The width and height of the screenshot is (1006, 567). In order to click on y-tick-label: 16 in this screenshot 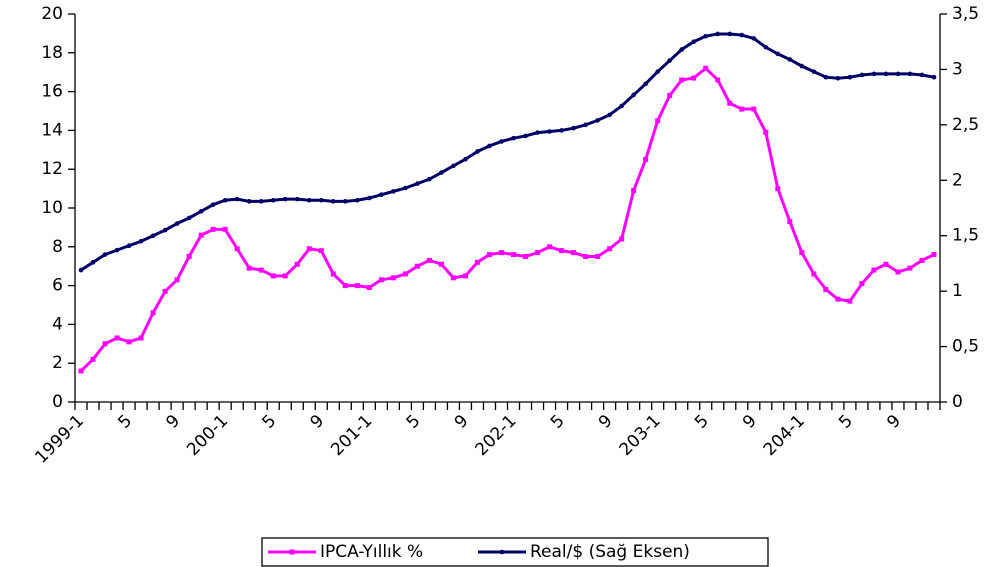, I will do `click(52, 92)`.